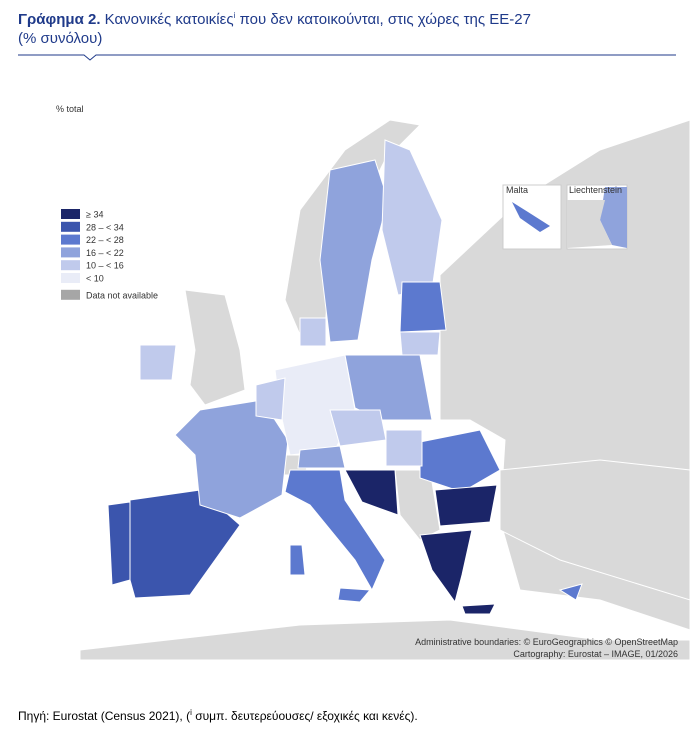 The image size is (699, 731). What do you see at coordinates (104, 716) in the screenshot?
I see `source-text: Πηγή: Eurostat (Census 2021), (` at bounding box center [104, 716].